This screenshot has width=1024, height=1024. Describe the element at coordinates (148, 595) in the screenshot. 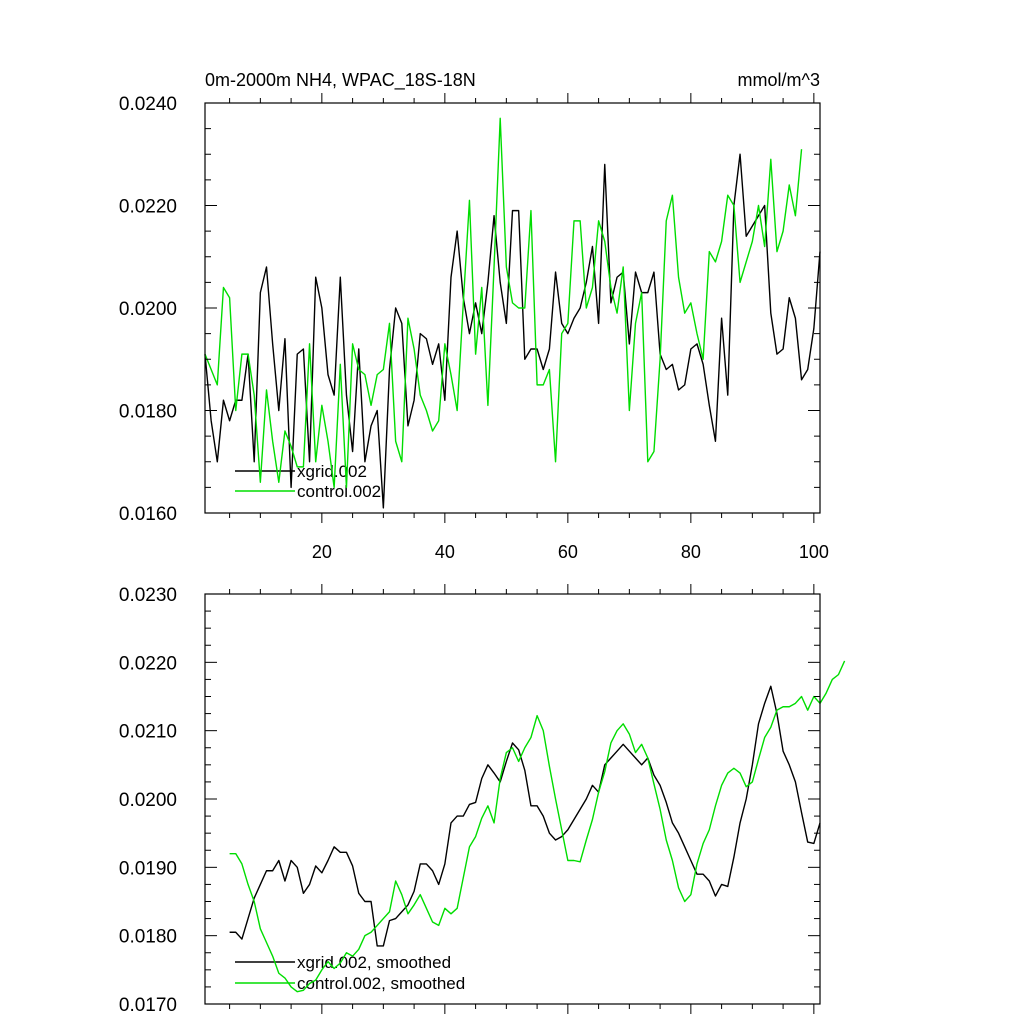

I see `y-tick-label: 0.0230` at that location.